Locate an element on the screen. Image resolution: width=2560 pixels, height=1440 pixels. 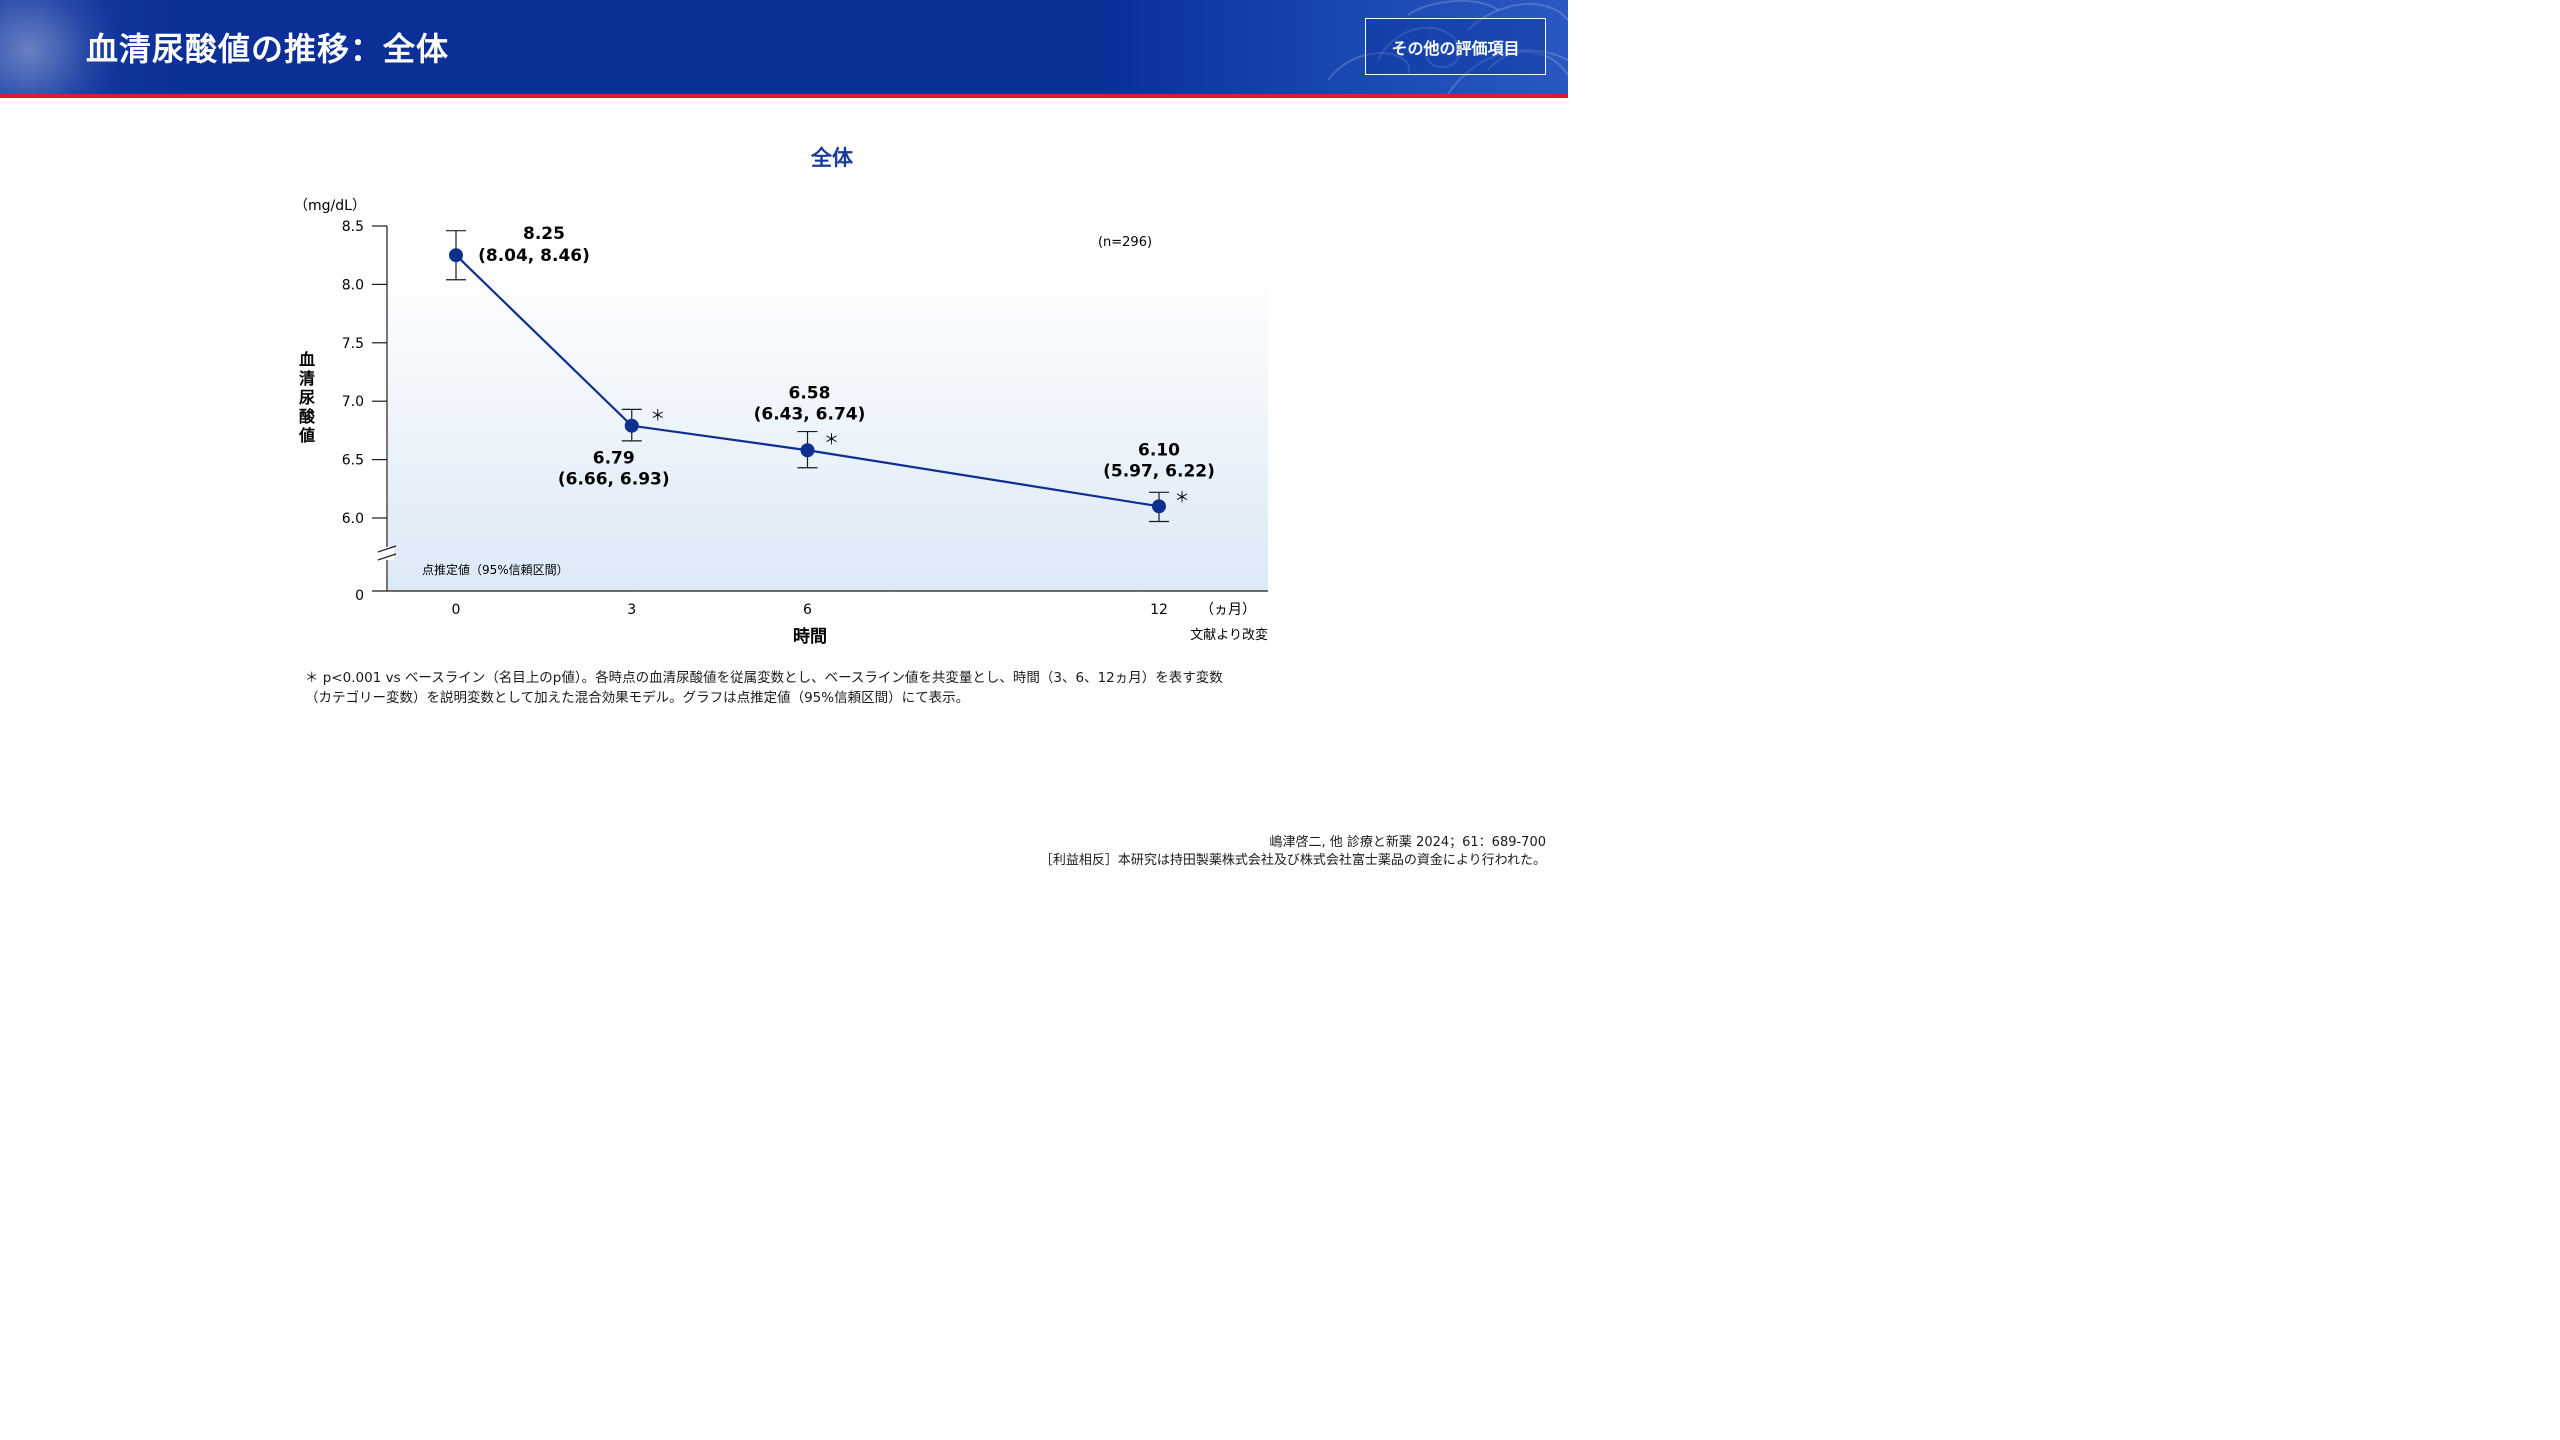
y-axis-label-char: 清 is located at coordinates (307, 378).